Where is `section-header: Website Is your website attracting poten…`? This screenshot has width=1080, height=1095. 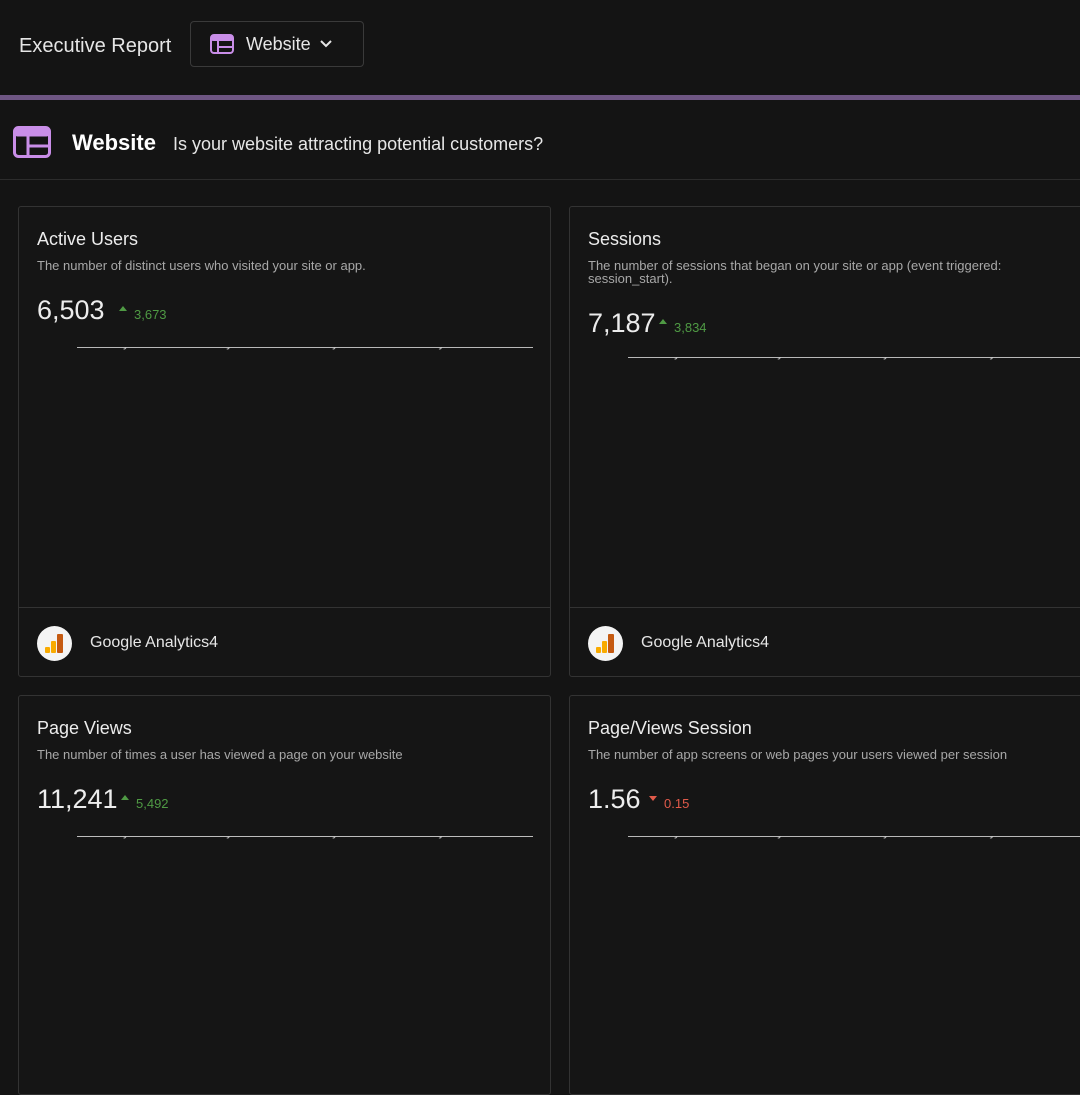 section-header: Website Is your website attracting poten… is located at coordinates (540, 140).